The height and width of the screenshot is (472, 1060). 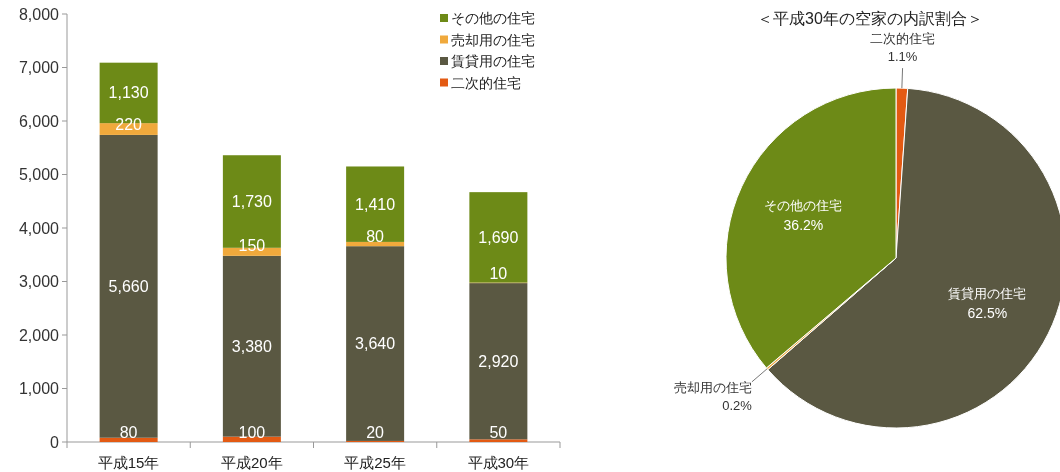 I want to click on chart-title: ＜平成30年の空家の内訳割合＞, so click(x=870, y=18).